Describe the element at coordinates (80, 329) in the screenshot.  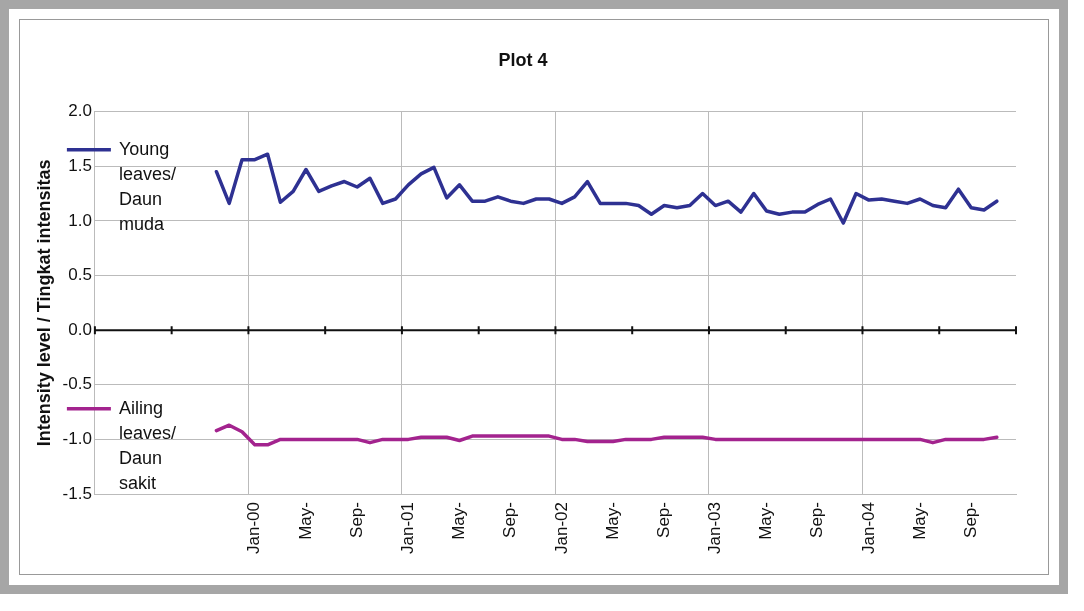
I see `y-tick-label: 0.0` at that location.